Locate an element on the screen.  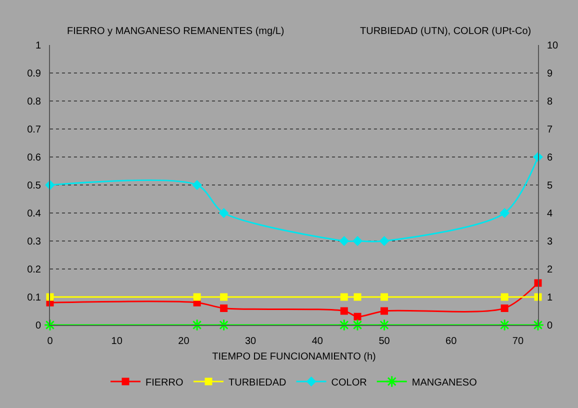
y-tick-label: 0.9 is located at coordinates (34, 74).